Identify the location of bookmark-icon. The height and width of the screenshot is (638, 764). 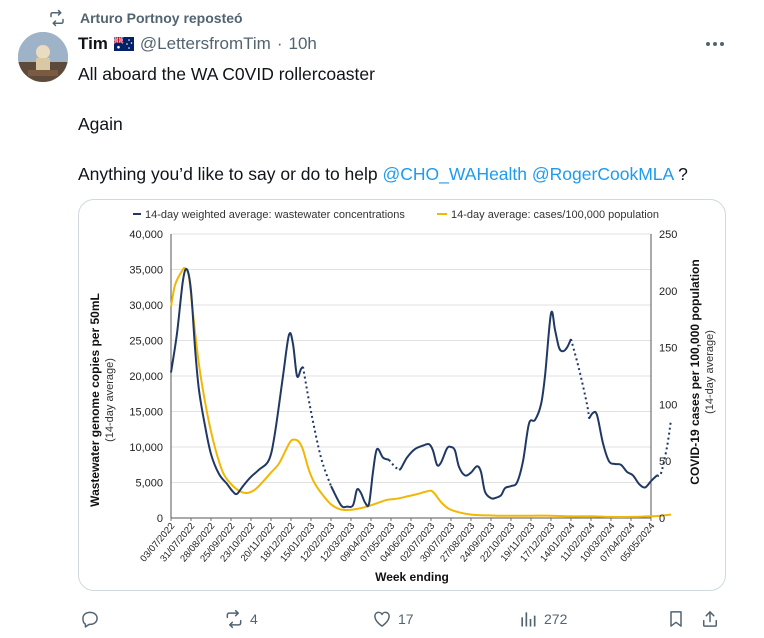
(676, 619).